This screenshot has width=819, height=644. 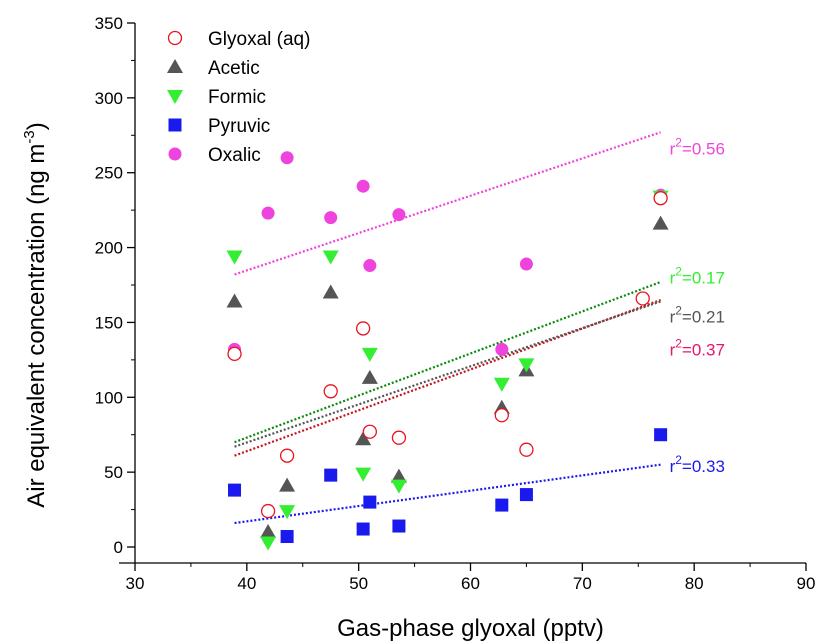 What do you see at coordinates (703, 466) in the screenshot?
I see `r2-label-value: =0.33` at bounding box center [703, 466].